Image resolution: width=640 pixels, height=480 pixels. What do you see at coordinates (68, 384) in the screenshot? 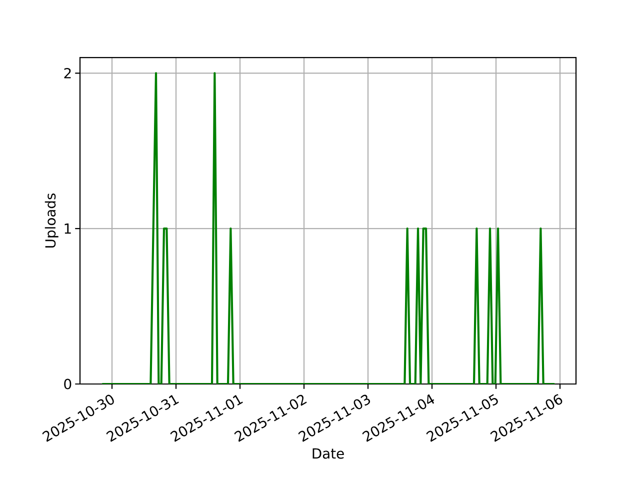
I see `y-tick-label: 0` at bounding box center [68, 384].